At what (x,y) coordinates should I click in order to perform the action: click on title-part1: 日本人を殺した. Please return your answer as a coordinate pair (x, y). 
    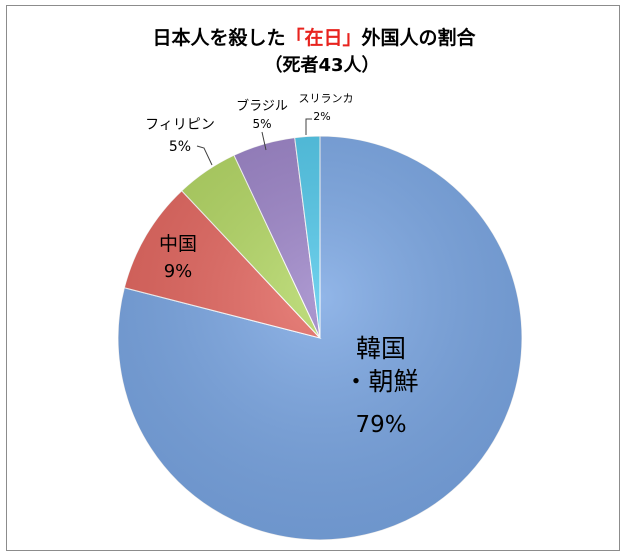
    Looking at the image, I should click on (218, 37).